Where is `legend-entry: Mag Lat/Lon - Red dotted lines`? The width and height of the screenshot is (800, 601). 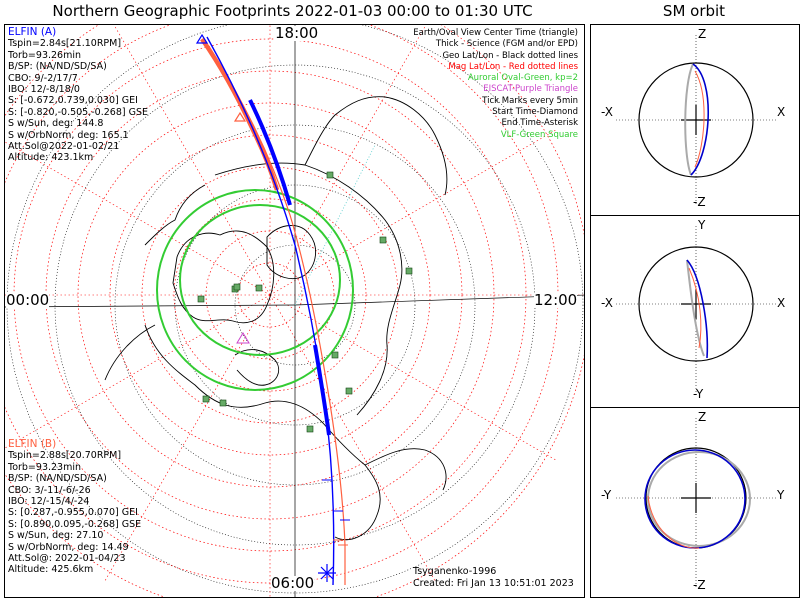 legend-entry: Mag Lat/Lon - Red dotted lines is located at coordinates (513, 66).